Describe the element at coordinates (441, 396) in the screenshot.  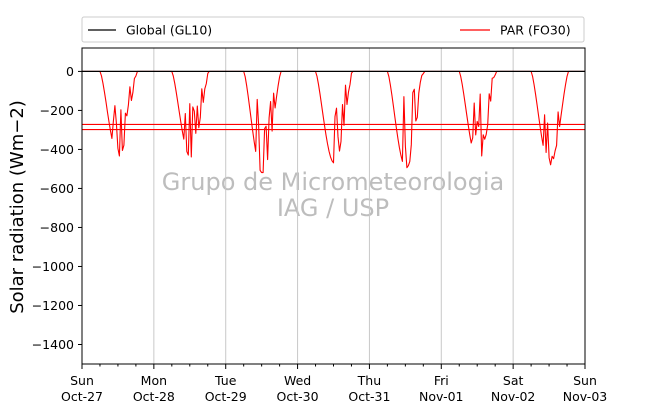
I see `x-tick-date-label: Nov-01` at that location.